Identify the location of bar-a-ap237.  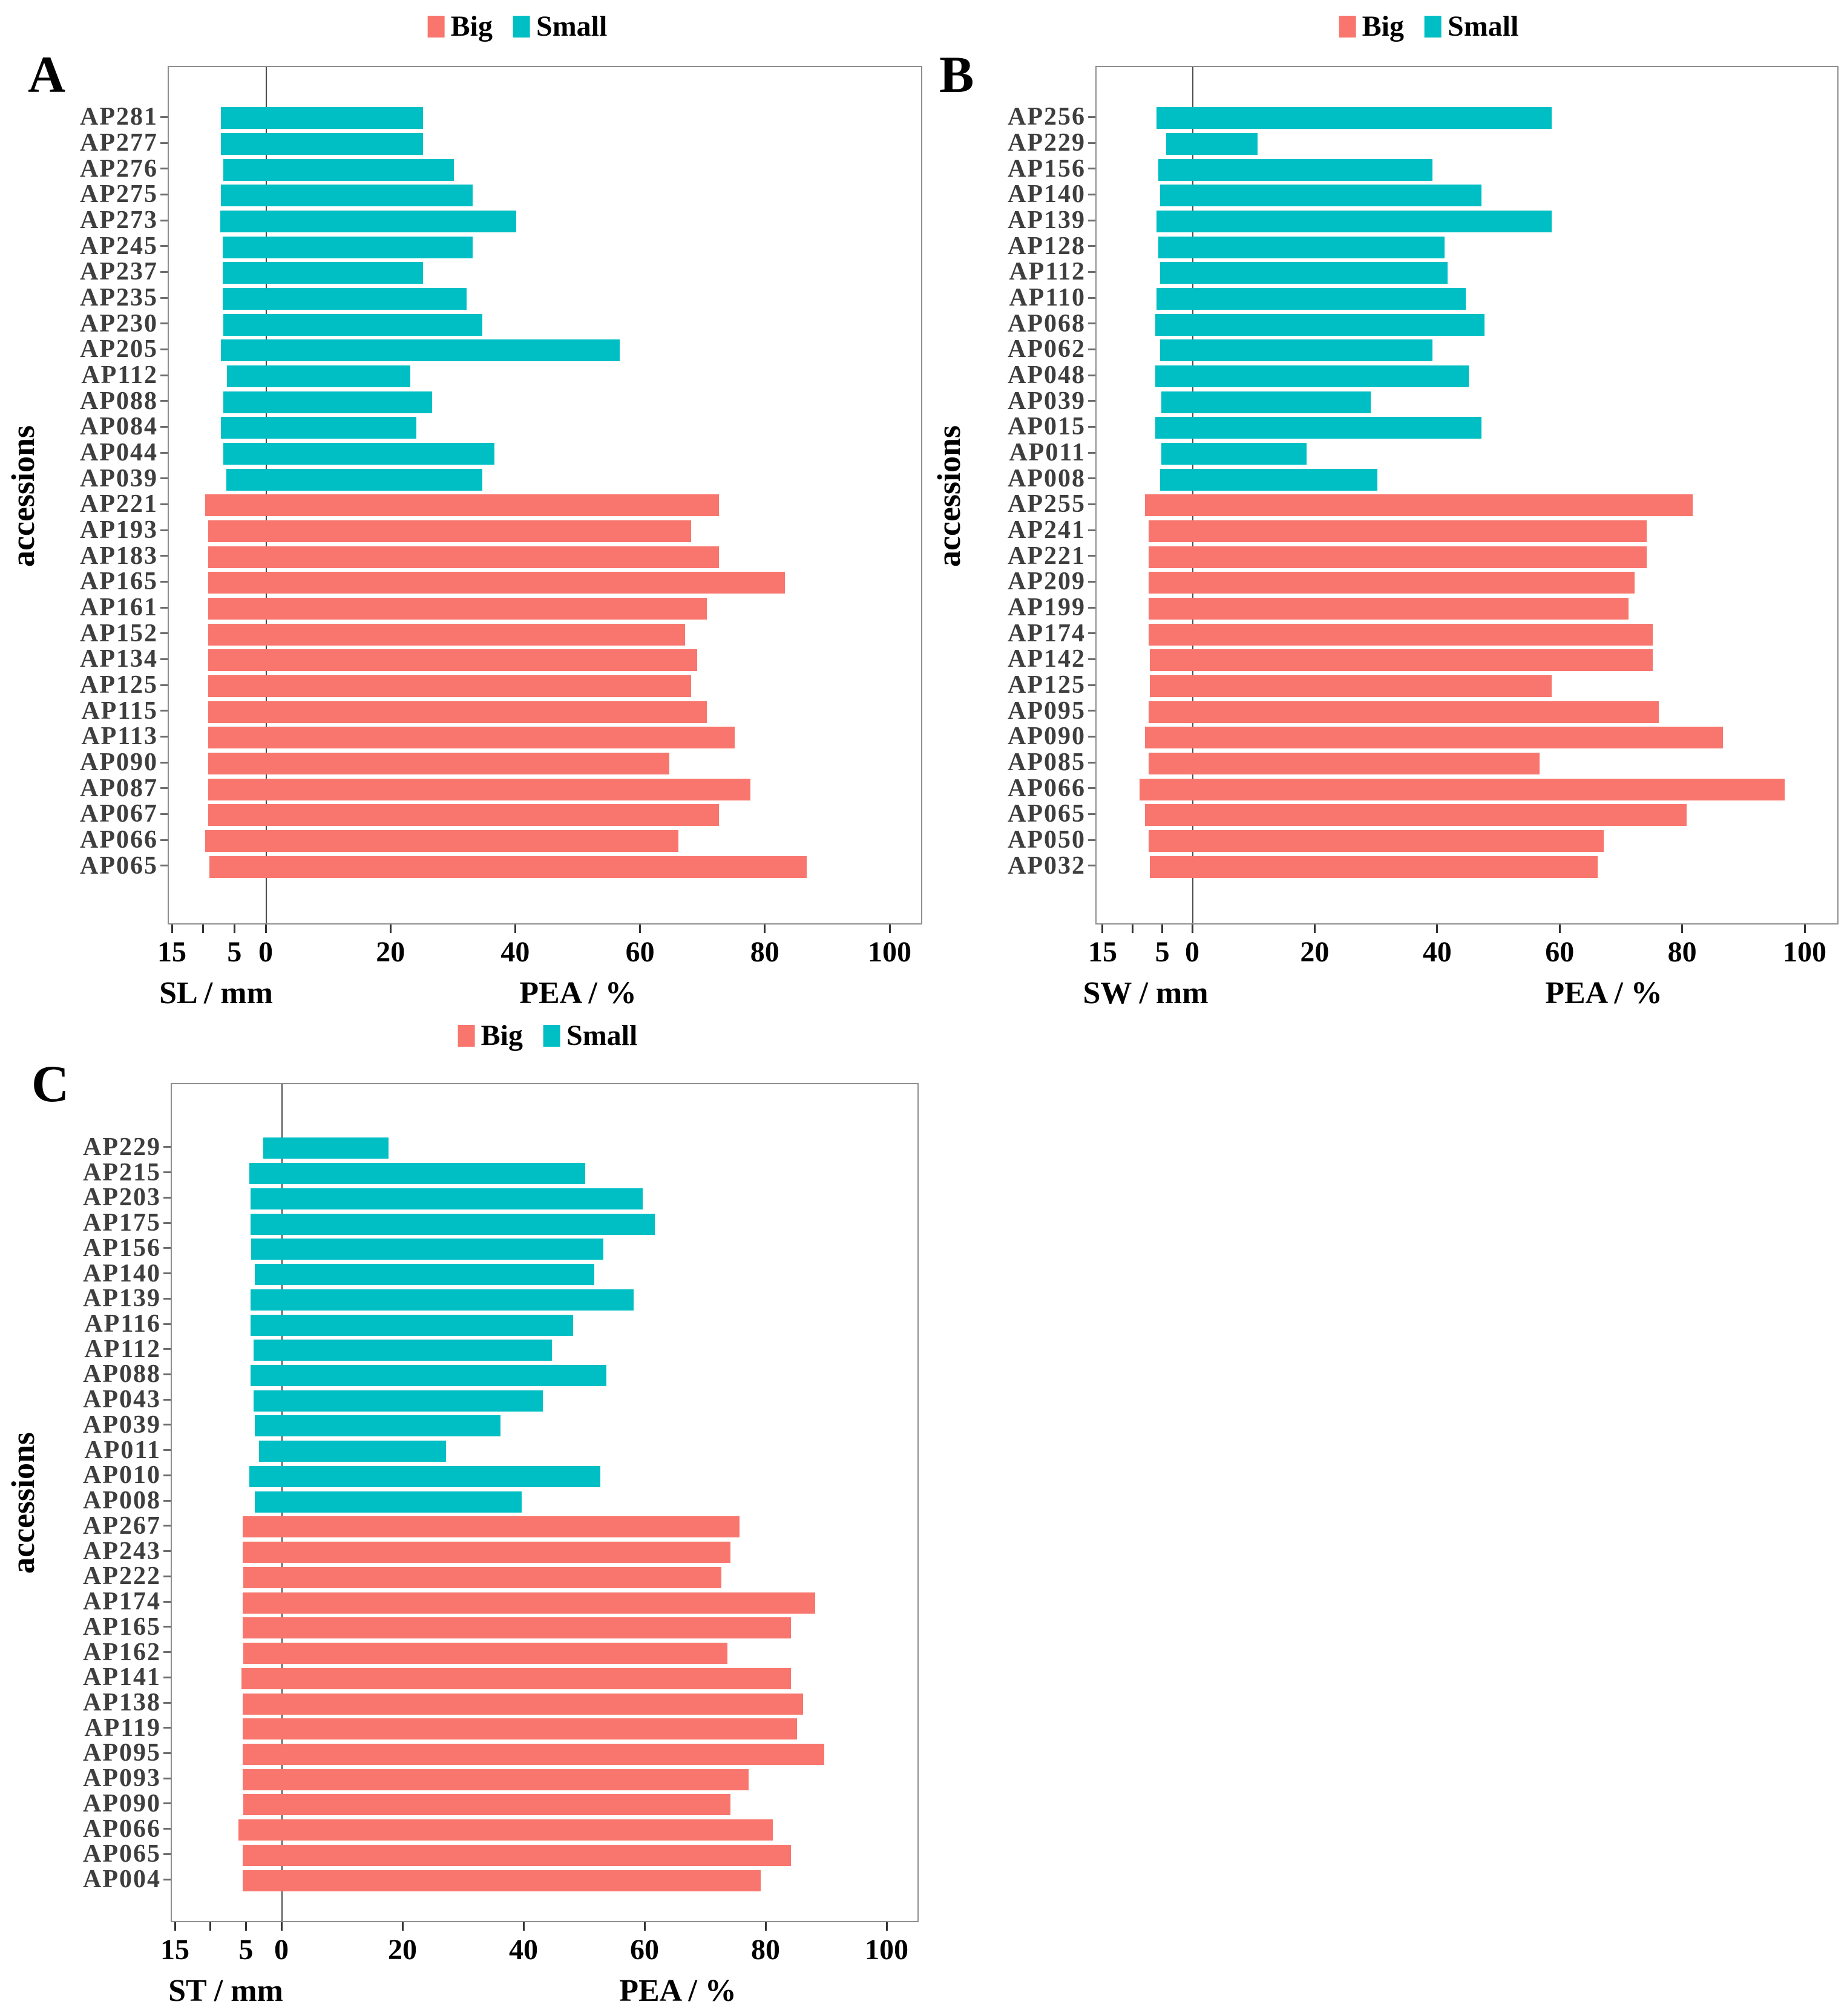
(322, 273).